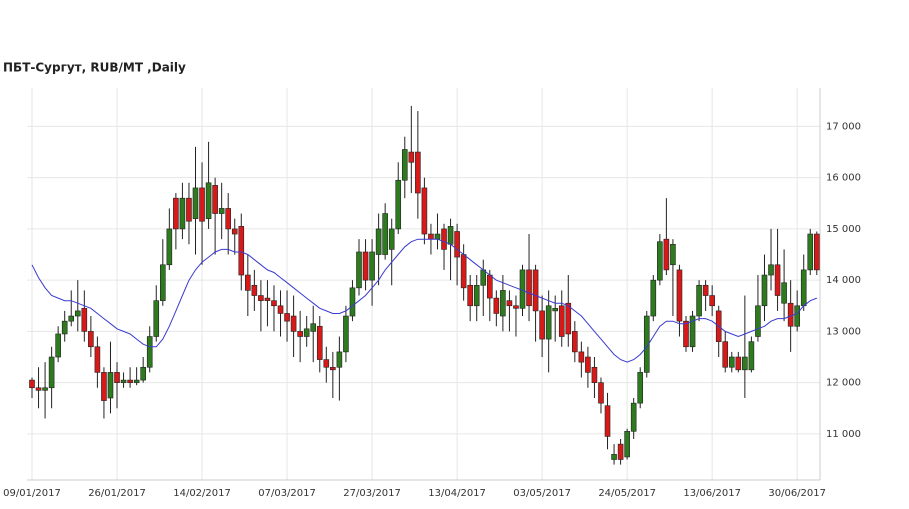 Image resolution: width=909 pixels, height=509 pixels. I want to click on x-tick-label: 13/04/2017, so click(457, 493).